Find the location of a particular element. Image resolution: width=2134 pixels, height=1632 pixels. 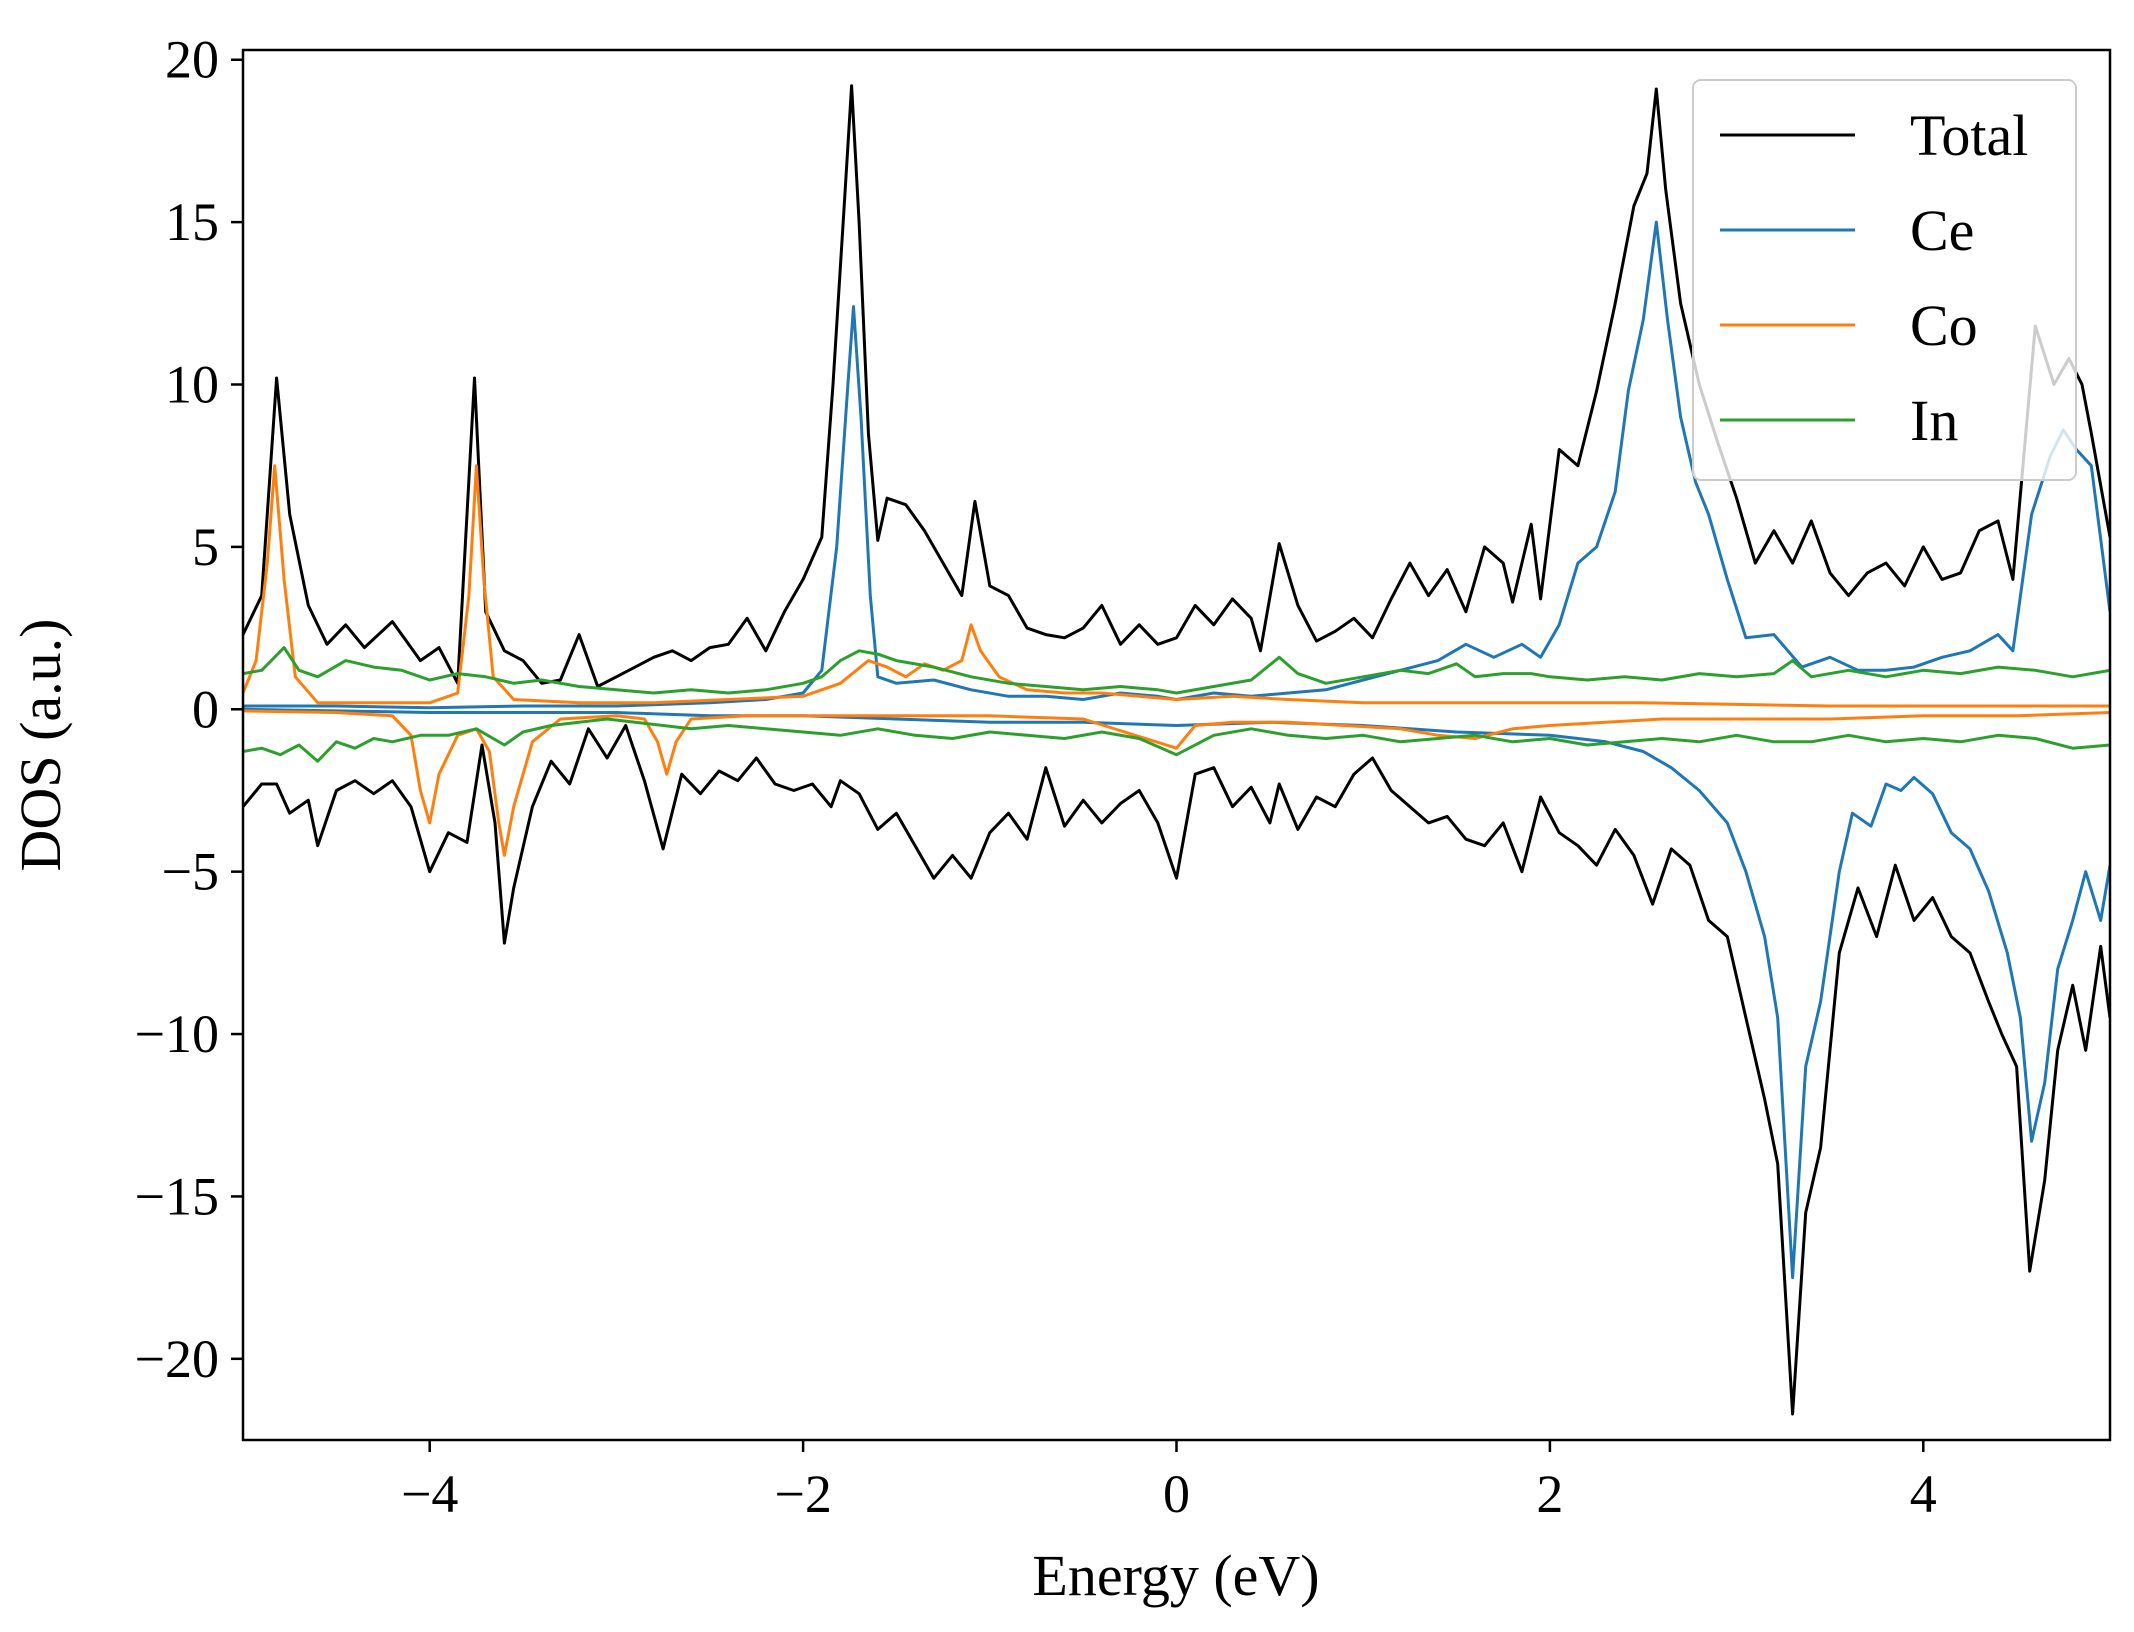

y-tick-label: 5 is located at coordinates (205, 547).